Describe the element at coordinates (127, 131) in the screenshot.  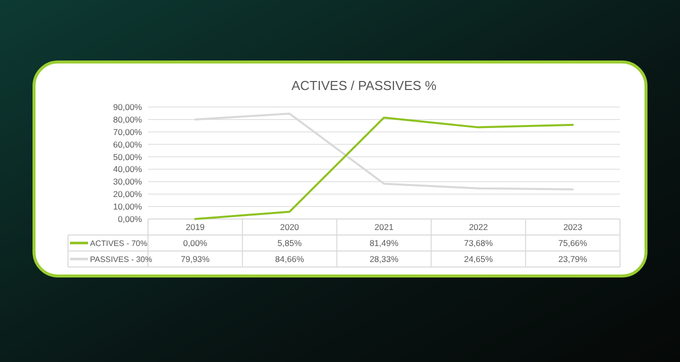
I see `y-tick-label: 70,00%` at that location.